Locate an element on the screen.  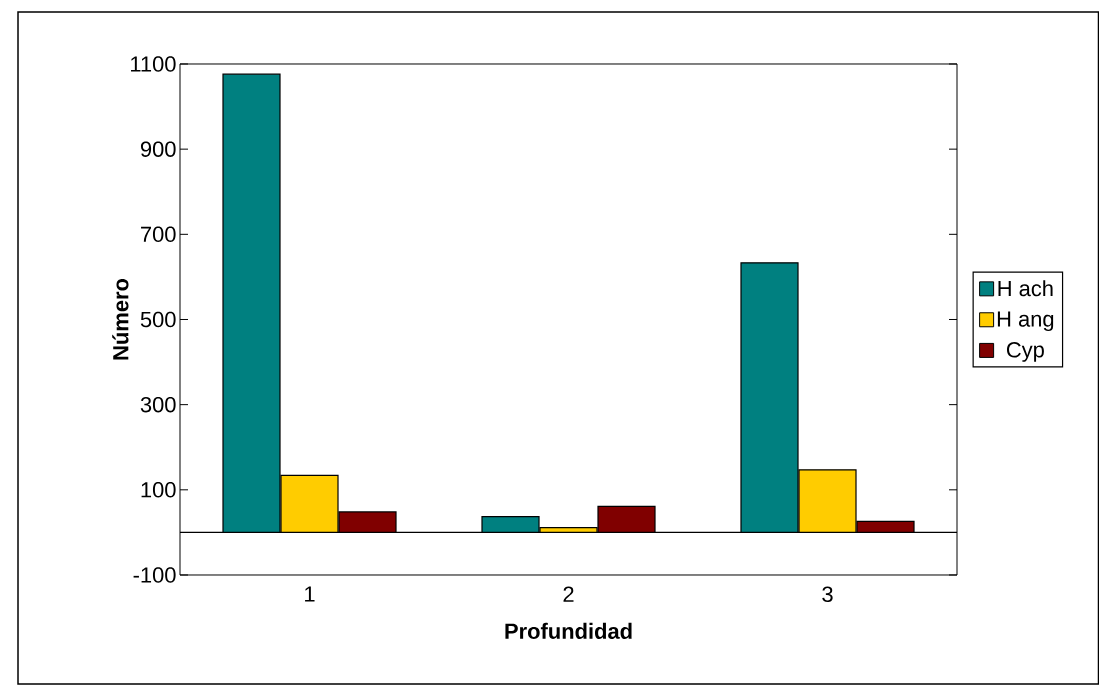
y-tick-label: -100 is located at coordinates (154, 575).